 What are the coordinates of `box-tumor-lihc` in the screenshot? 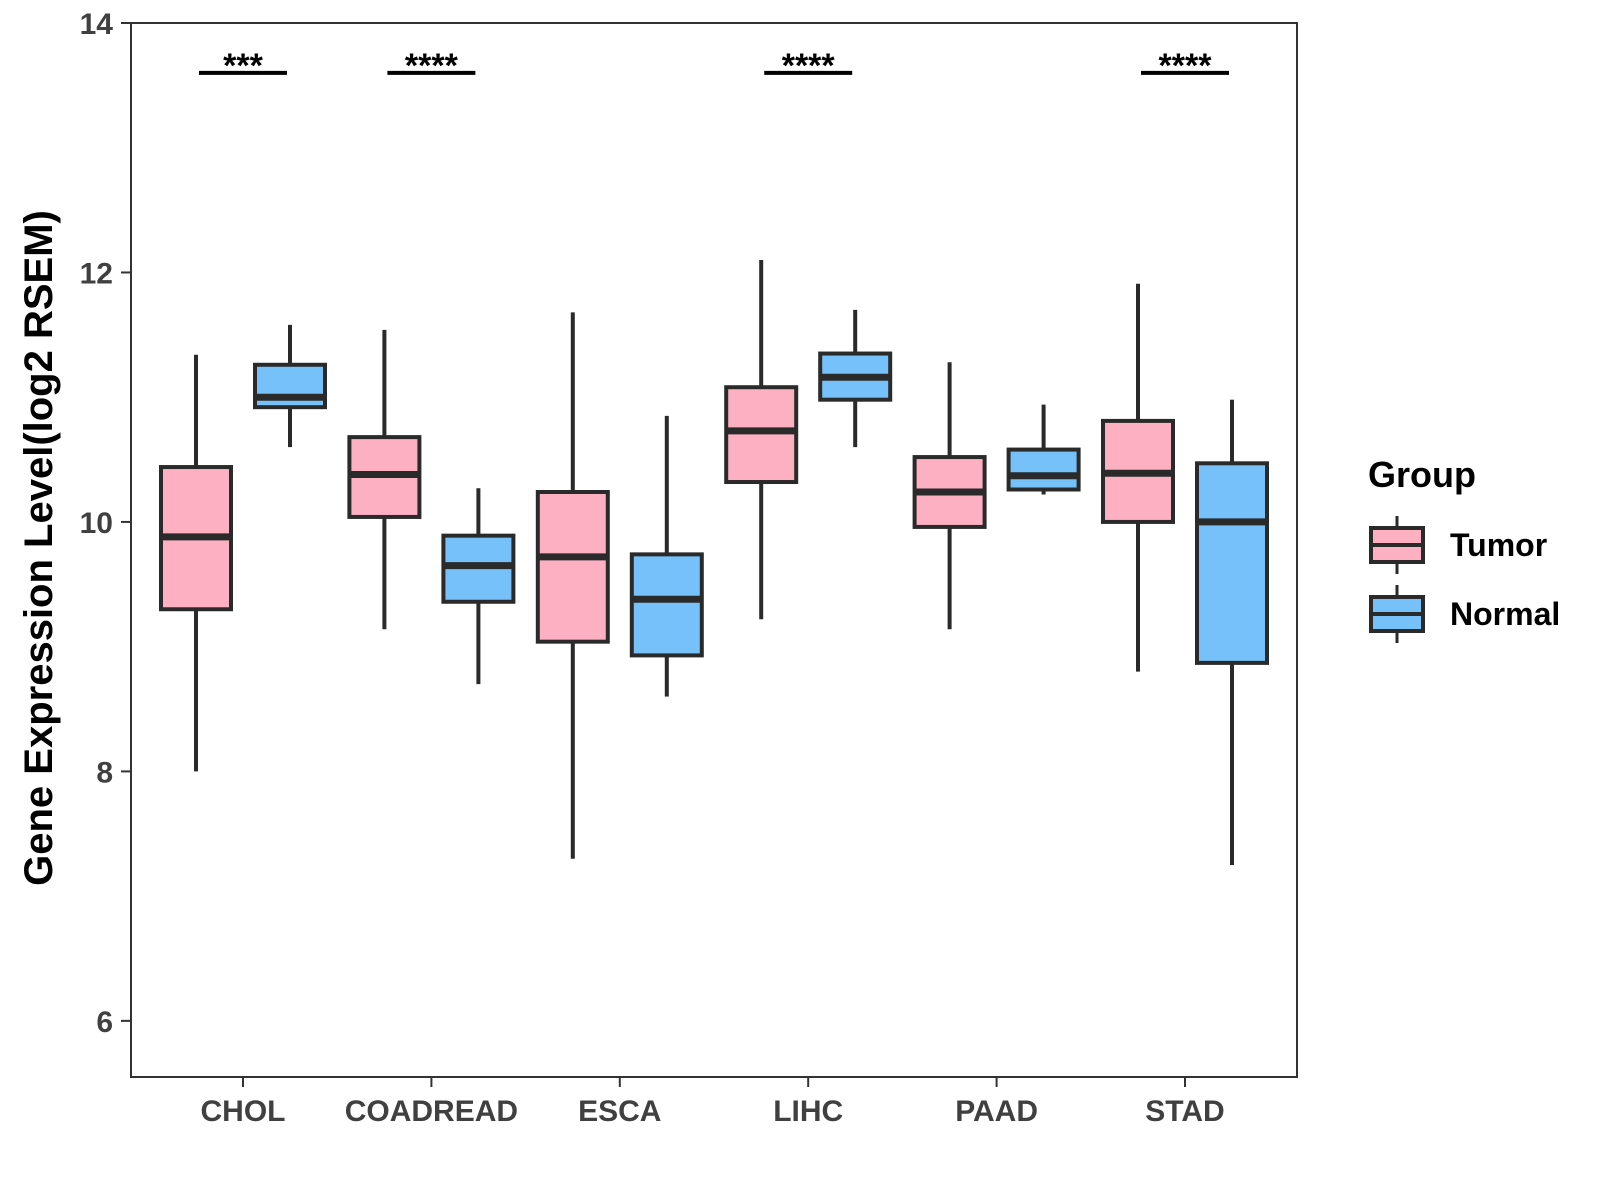 It's located at (761, 439).